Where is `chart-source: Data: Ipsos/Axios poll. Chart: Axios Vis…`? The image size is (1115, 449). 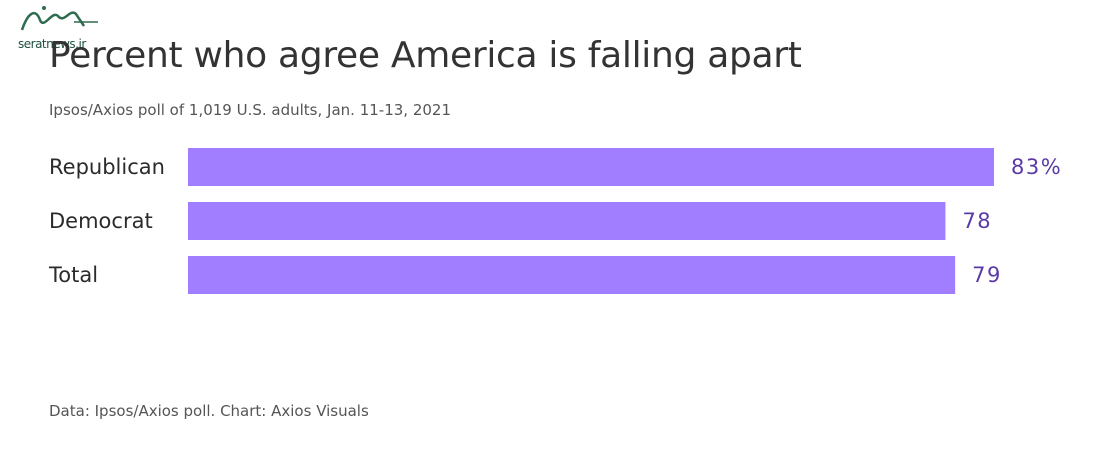 chart-source: Data: Ipsos/Axios poll. Chart: Axios Vis… is located at coordinates (209, 411).